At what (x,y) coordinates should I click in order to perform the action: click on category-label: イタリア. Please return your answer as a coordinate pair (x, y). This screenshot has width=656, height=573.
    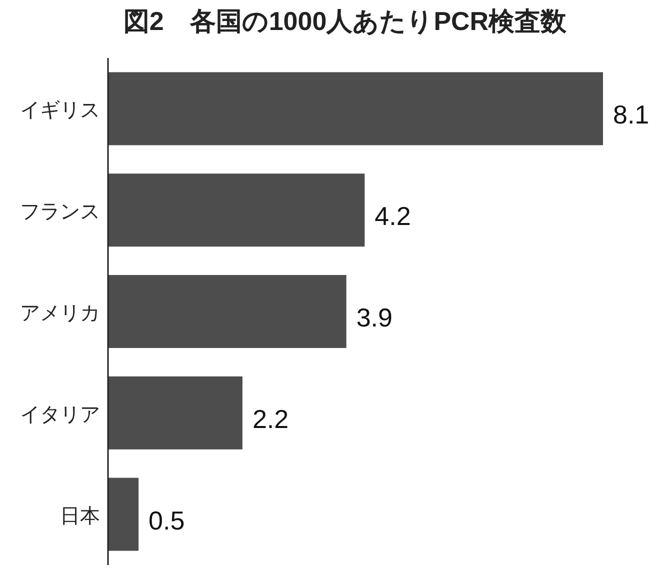
    Looking at the image, I should click on (60, 414).